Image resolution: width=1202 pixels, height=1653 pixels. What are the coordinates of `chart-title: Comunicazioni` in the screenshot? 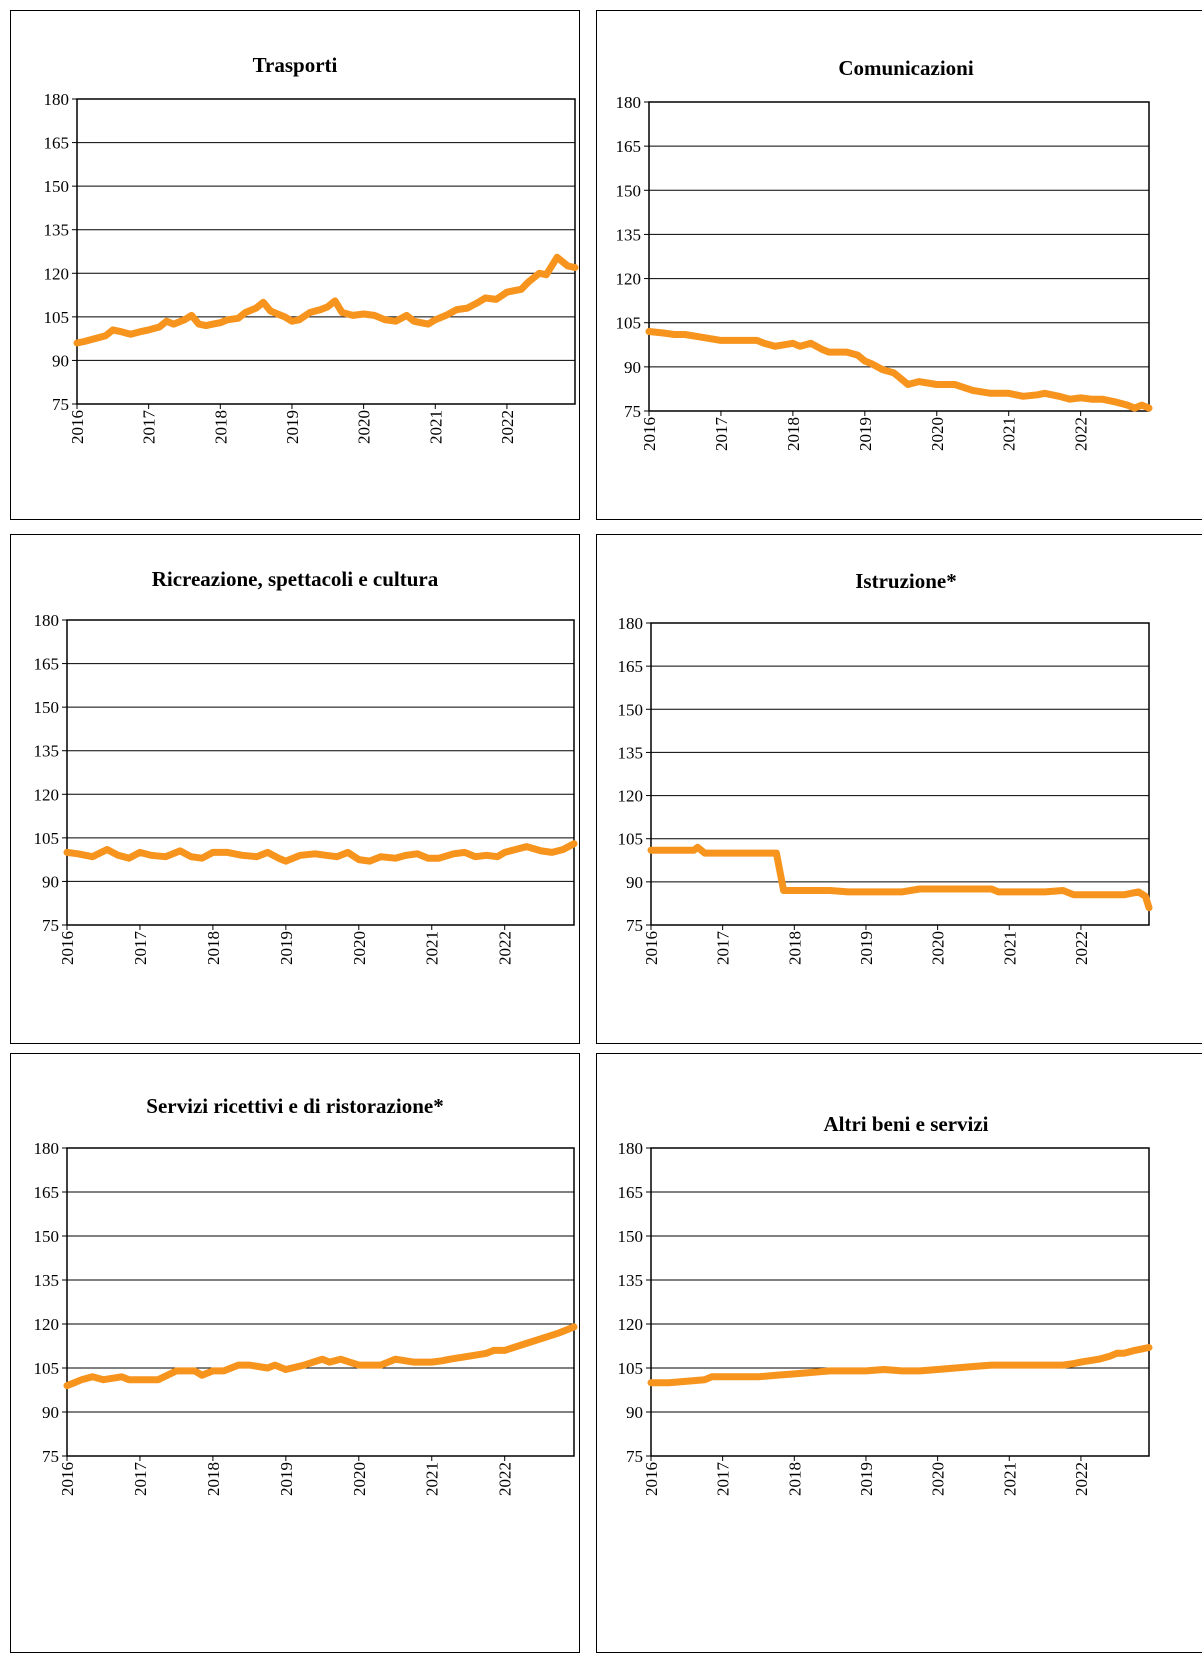 It's located at (906, 68).